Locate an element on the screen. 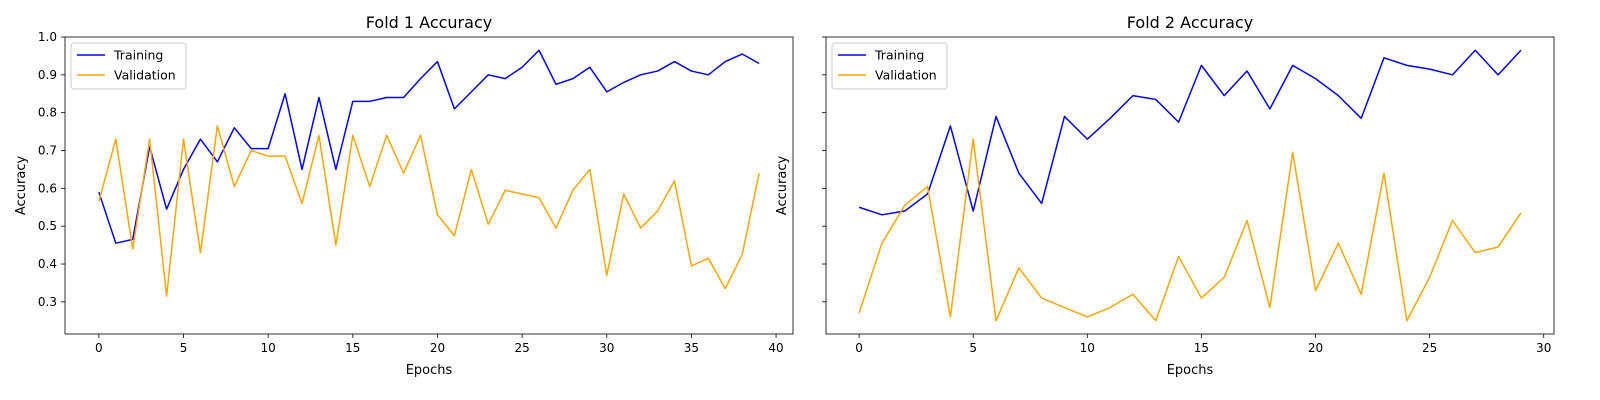 This screenshot has width=1600, height=400. y-tick-label: 0.4 is located at coordinates (47, 264).